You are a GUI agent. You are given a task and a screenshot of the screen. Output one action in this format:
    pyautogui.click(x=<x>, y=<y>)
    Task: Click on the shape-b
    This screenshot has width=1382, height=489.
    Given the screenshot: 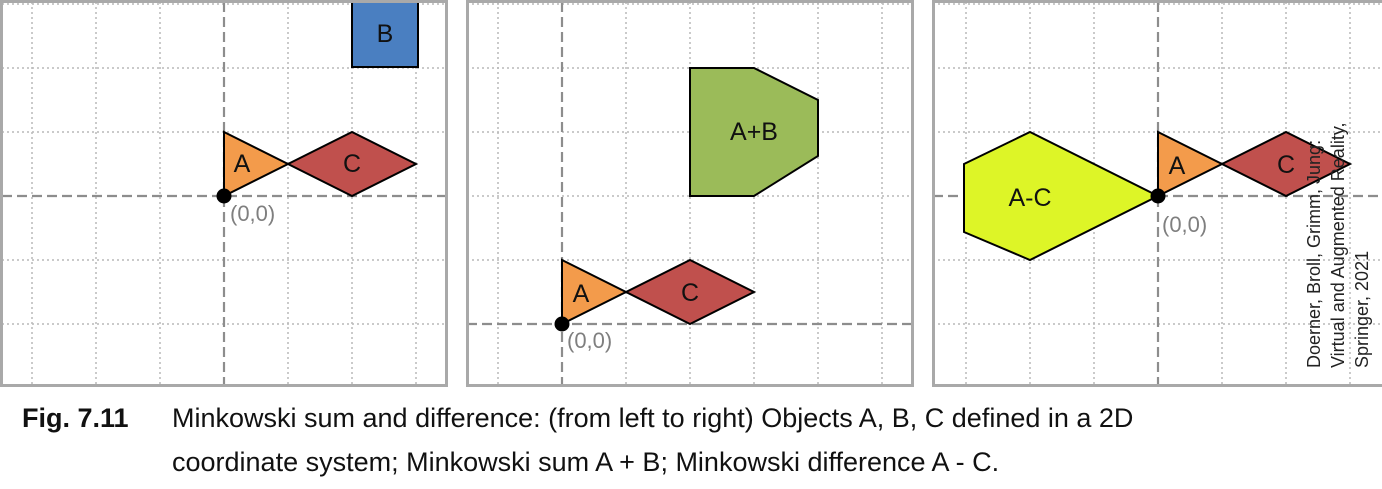 What is the action you would take?
    pyautogui.click(x=385, y=34)
    